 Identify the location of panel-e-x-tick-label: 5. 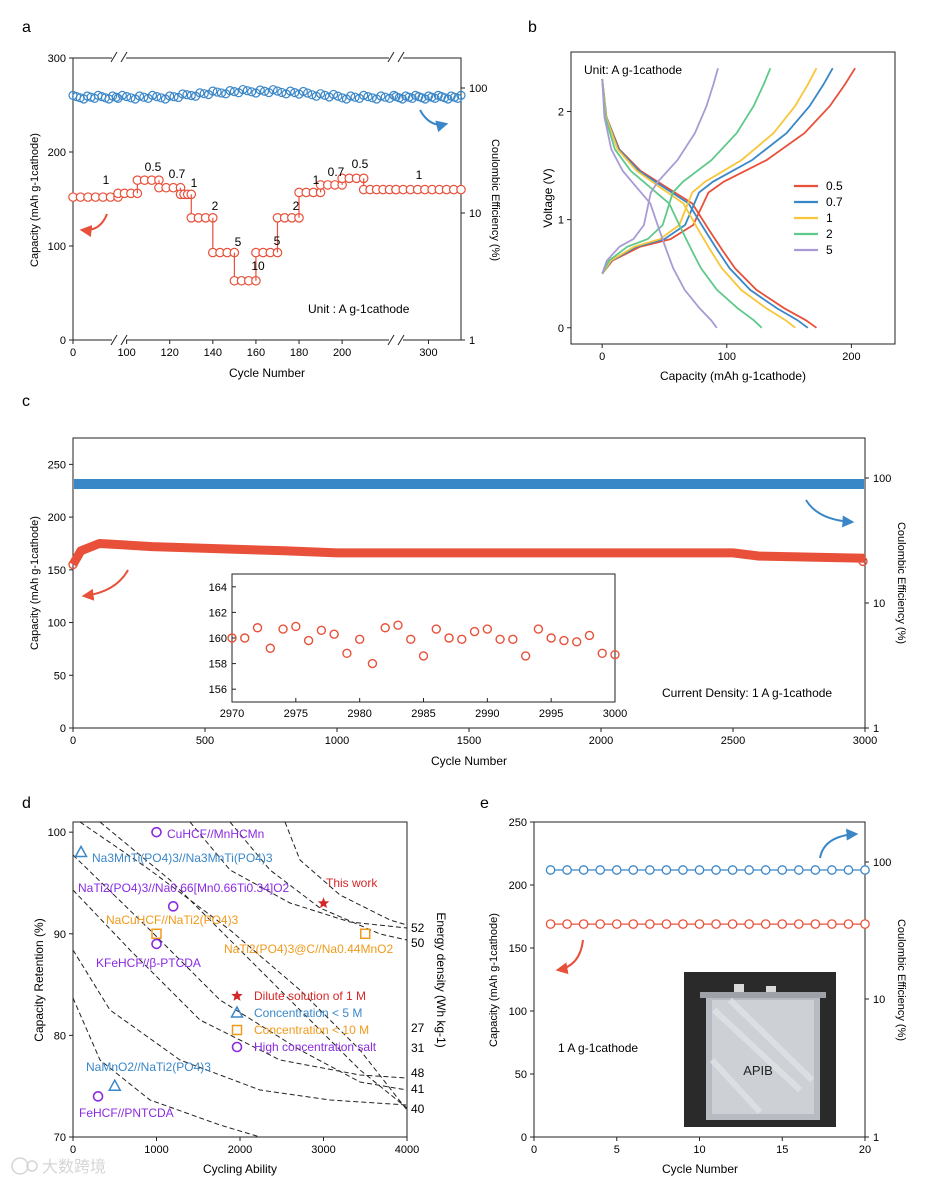
(617, 1150).